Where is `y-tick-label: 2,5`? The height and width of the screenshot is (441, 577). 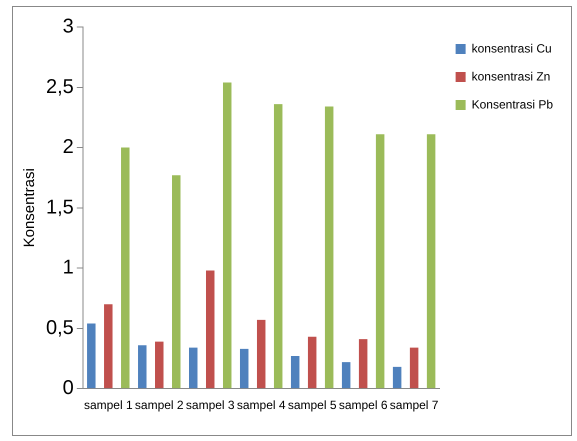
y-tick-label: 2,5 is located at coordinates (60, 87).